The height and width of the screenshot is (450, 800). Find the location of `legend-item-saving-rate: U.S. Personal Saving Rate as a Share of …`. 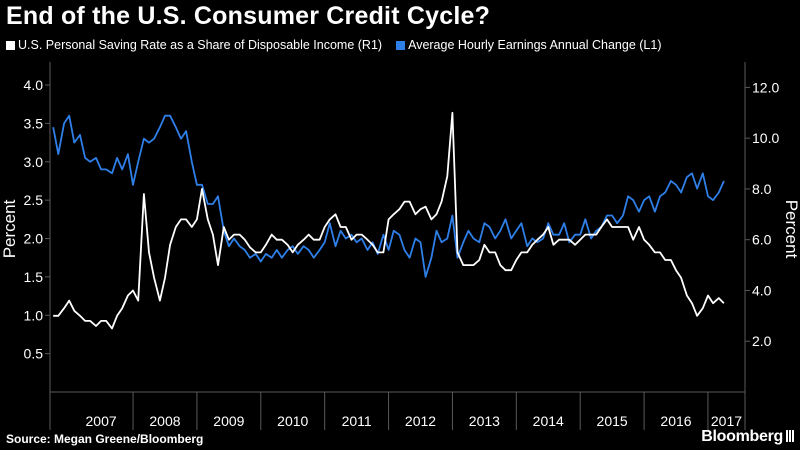

legend-item-saving-rate: U.S. Personal Saving Rate as a Share of … is located at coordinates (194, 45).